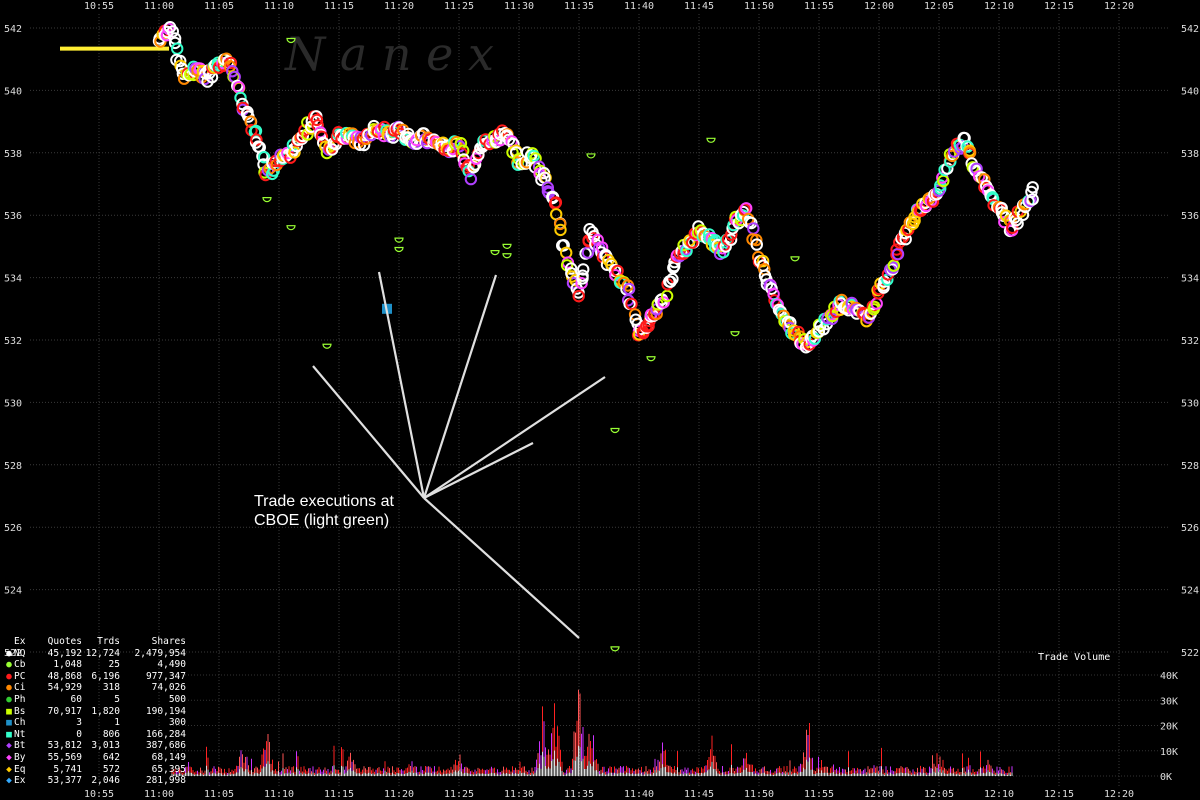  Describe the element at coordinates (1190, 279) in the screenshot. I see `price-tick-right: 534` at that location.